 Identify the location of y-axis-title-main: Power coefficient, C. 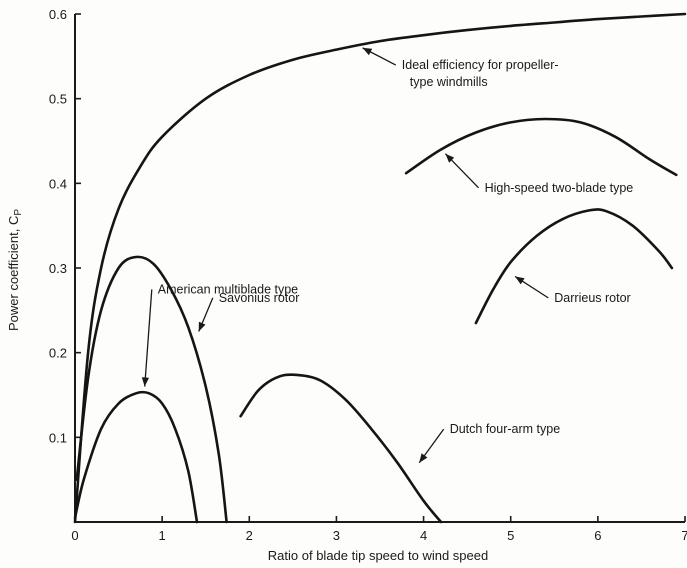
(13, 273).